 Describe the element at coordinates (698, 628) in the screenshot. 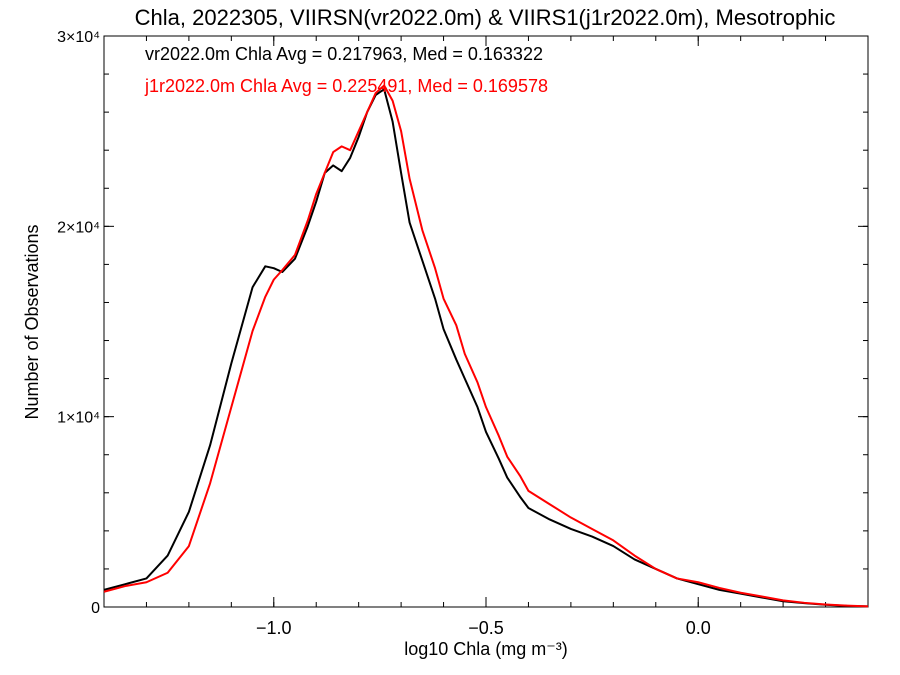

I see `x-tick-label: 0.0` at that location.